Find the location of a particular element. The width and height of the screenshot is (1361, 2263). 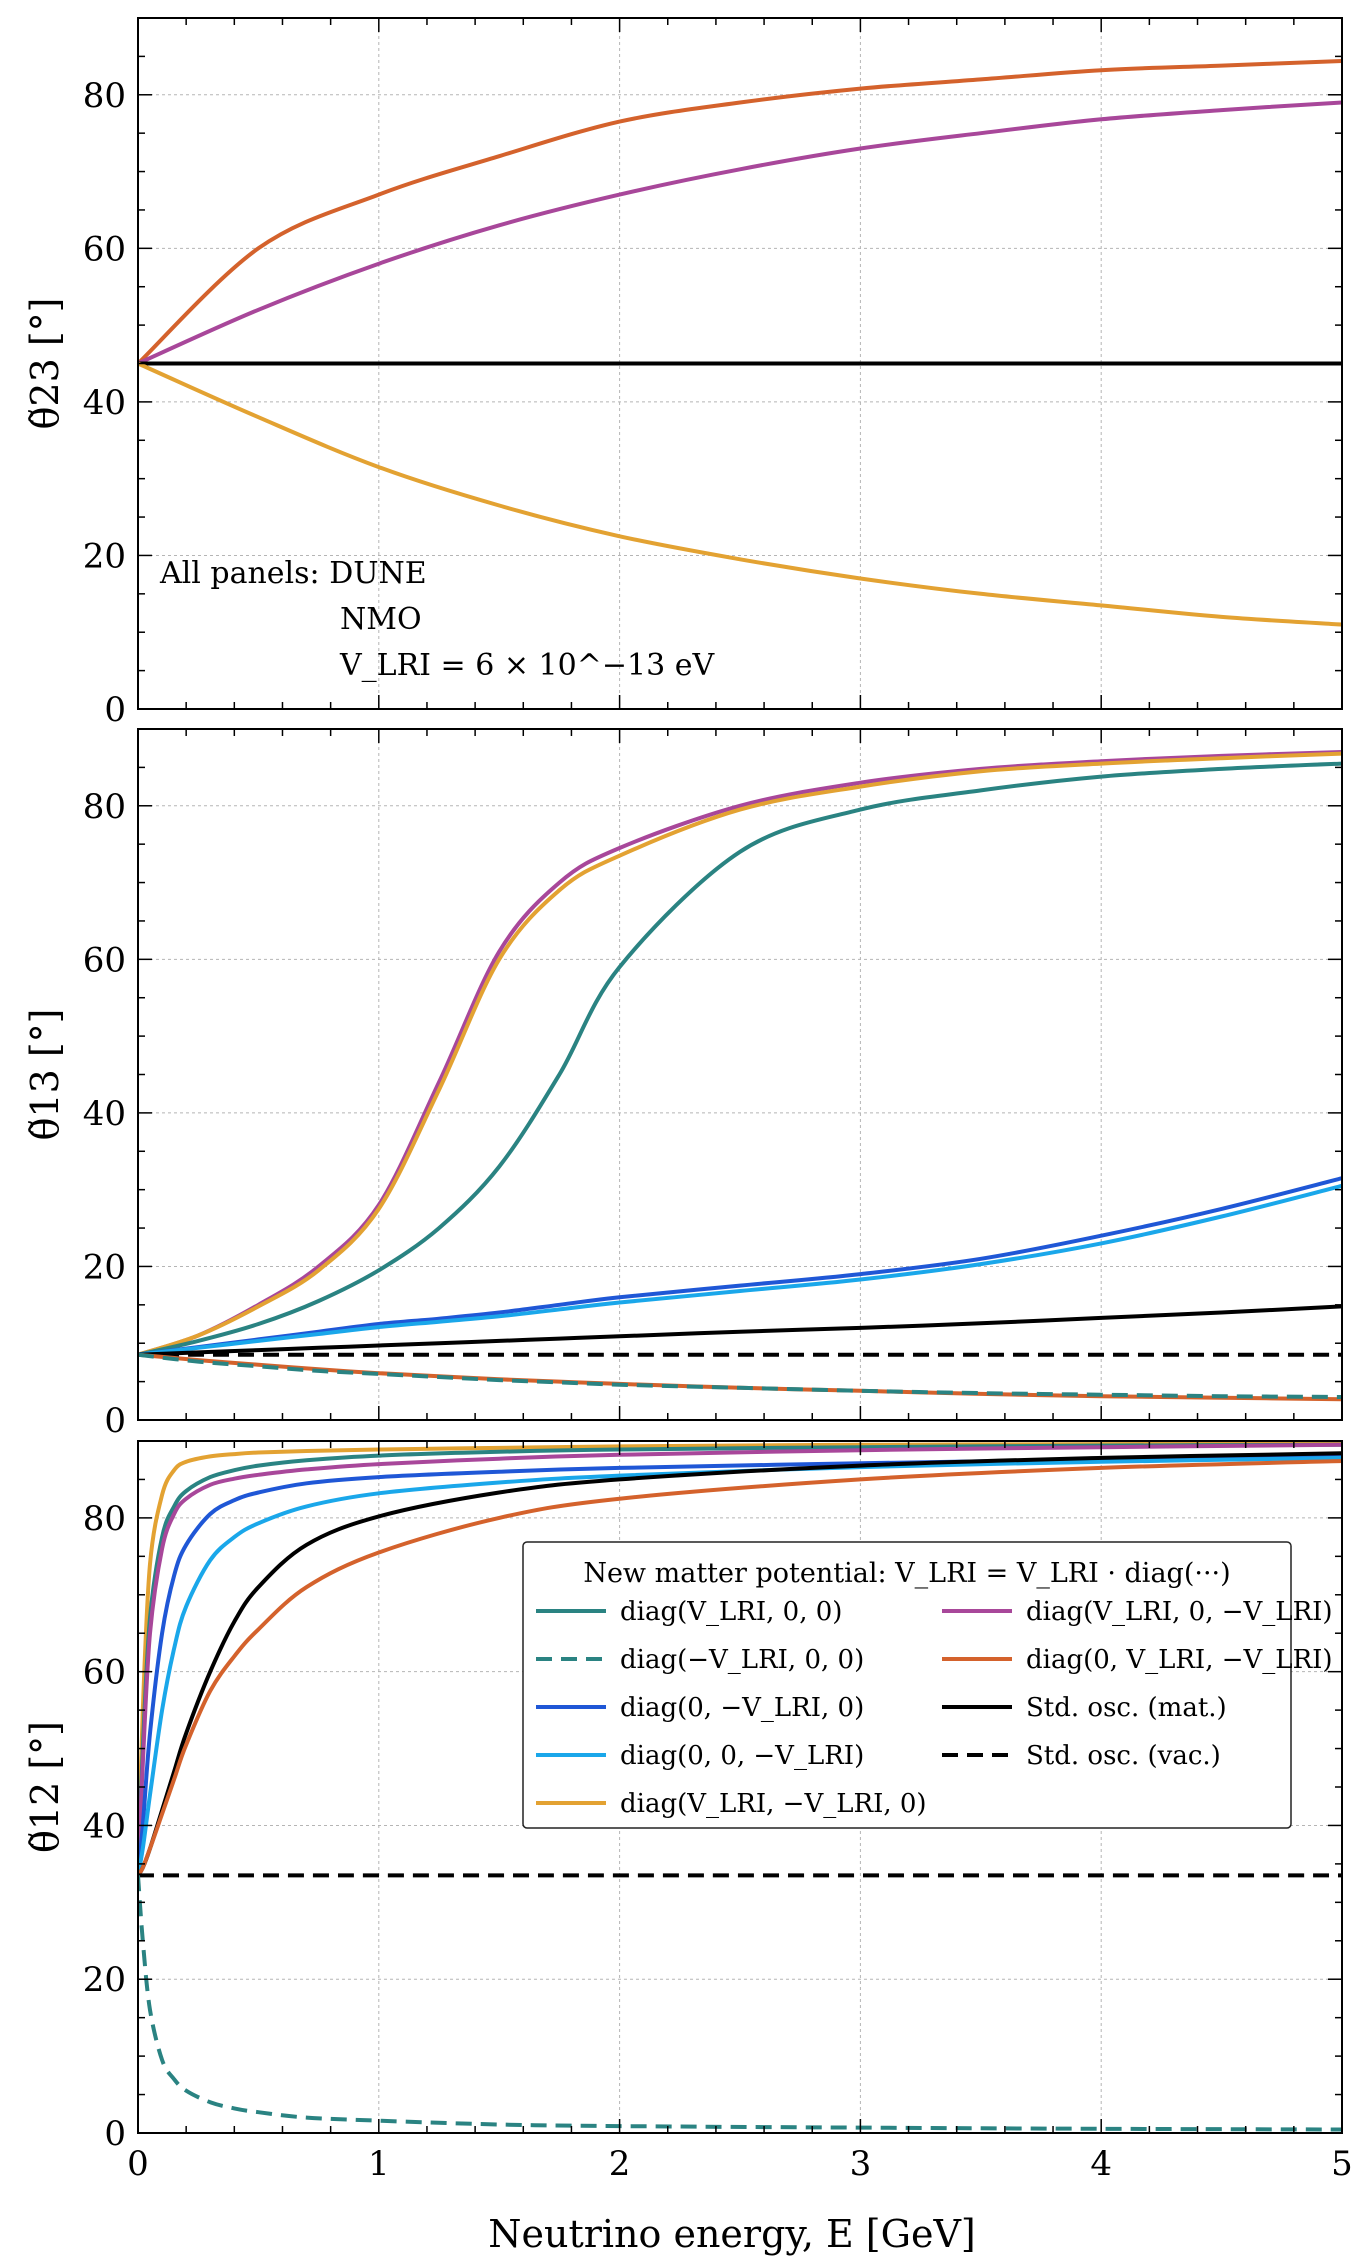

legend-item-diag_vmv0: diag(V_LRI, −V_LRI, 0) is located at coordinates (731, 1804).